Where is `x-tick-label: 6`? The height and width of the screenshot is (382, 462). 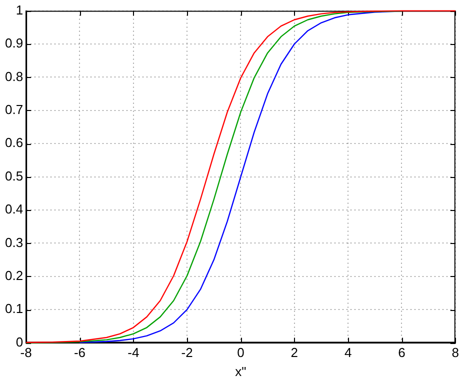
x-tick-label: 6 is located at coordinates (402, 352).